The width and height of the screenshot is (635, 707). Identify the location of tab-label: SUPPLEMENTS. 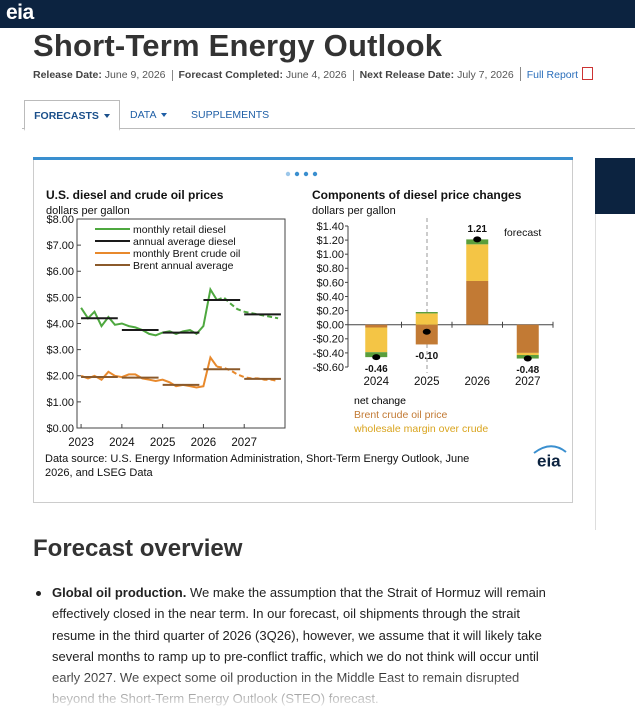
(230, 115).